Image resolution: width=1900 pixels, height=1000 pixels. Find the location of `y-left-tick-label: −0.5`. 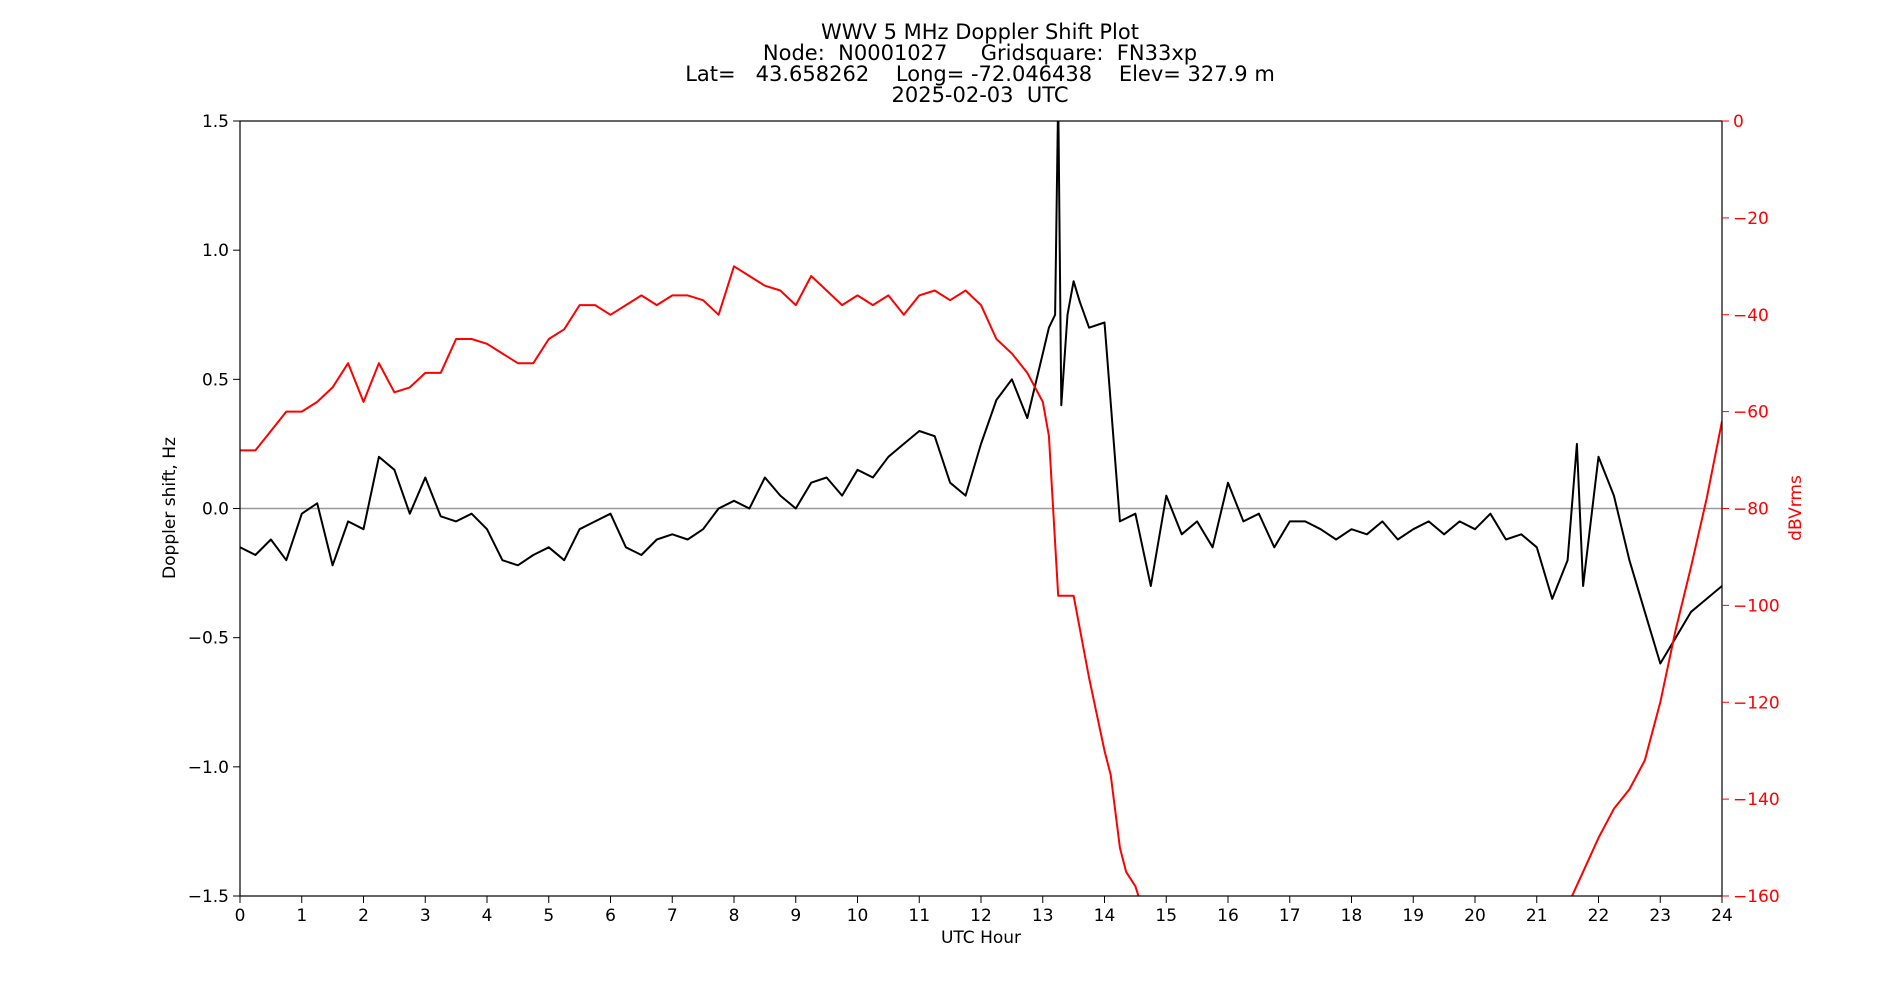

y-left-tick-label: −0.5 is located at coordinates (208, 639).